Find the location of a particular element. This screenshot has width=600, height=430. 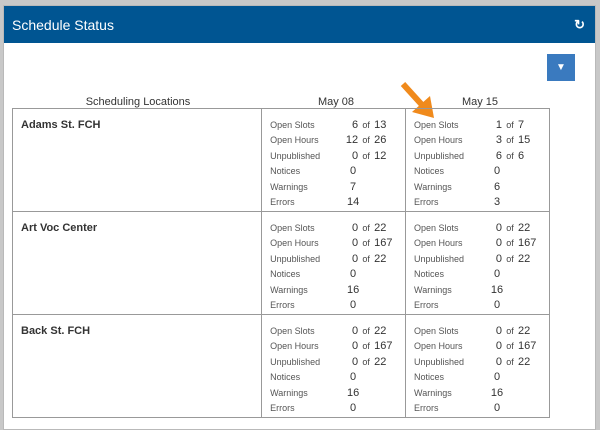

stat-value: 16 is located at coordinates (497, 289).